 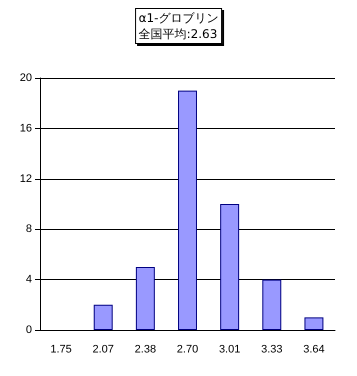 What do you see at coordinates (178, 34) in the screenshot?
I see `chart-subtitle: 全国平均:2.63` at bounding box center [178, 34].